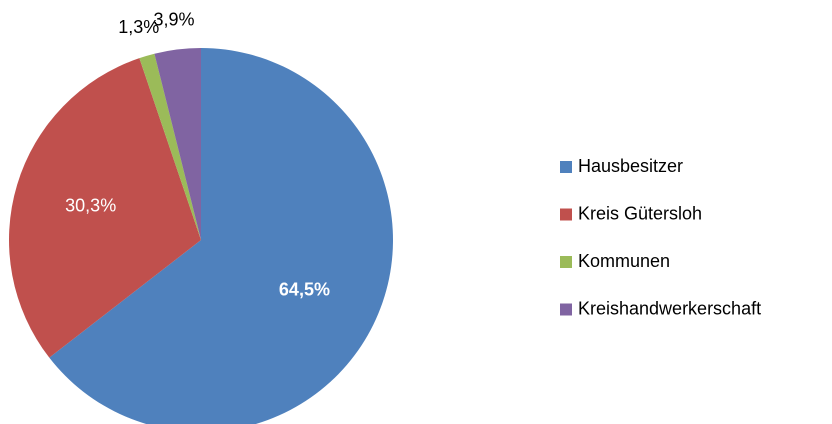 The width and height of the screenshot is (832, 424). What do you see at coordinates (90, 206) in the screenshot?
I see `data-label: 30,3%` at bounding box center [90, 206].